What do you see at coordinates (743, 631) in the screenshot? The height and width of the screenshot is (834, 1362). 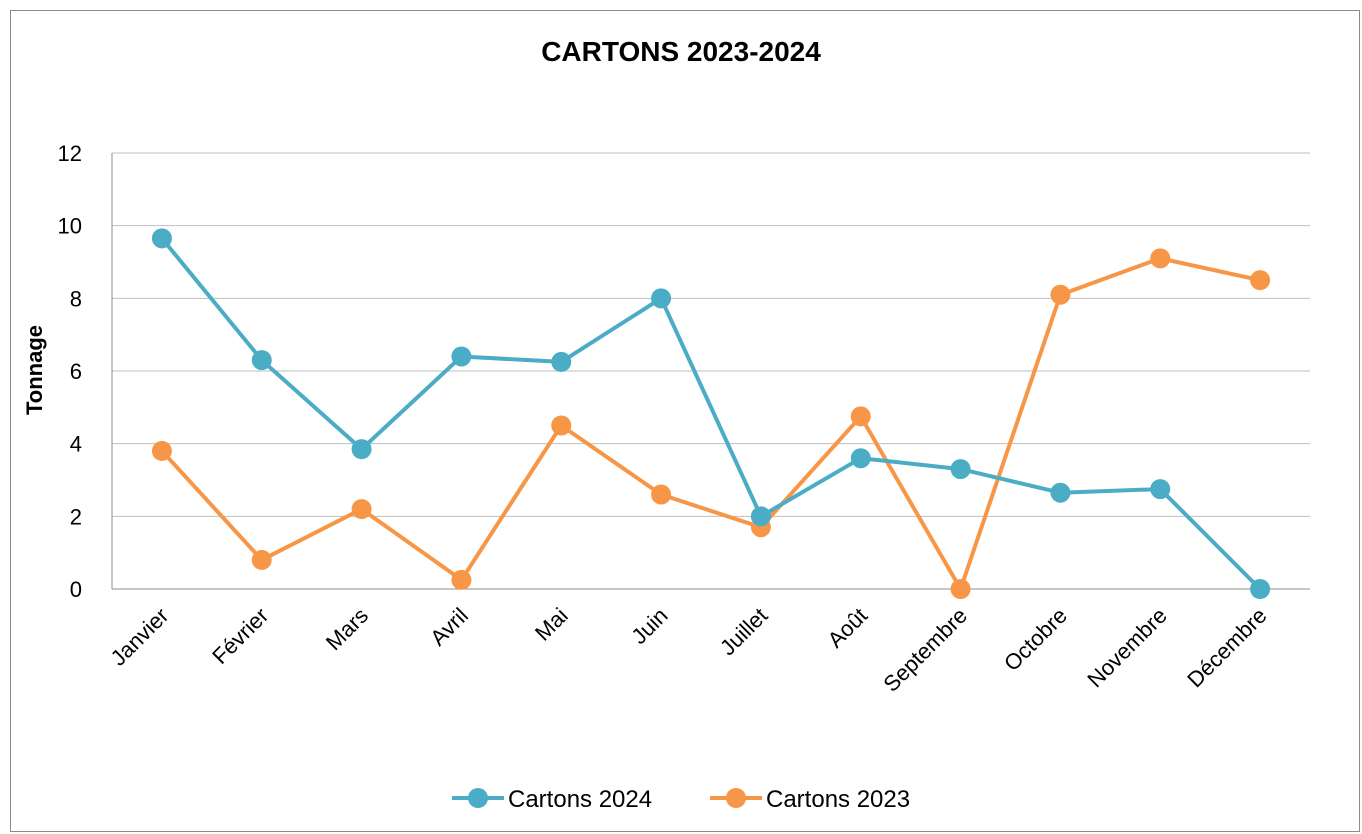 I see `x-tick-label: Juillet` at bounding box center [743, 631].